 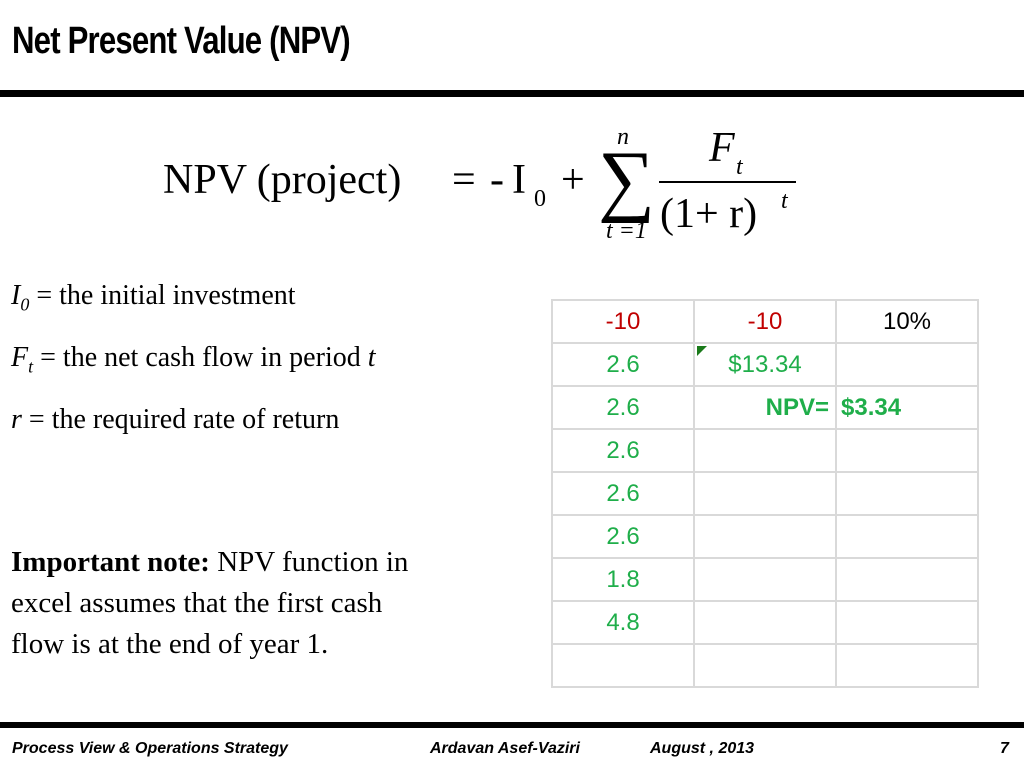 I want to click on formula-numerator-sub: t, so click(x=739, y=167).